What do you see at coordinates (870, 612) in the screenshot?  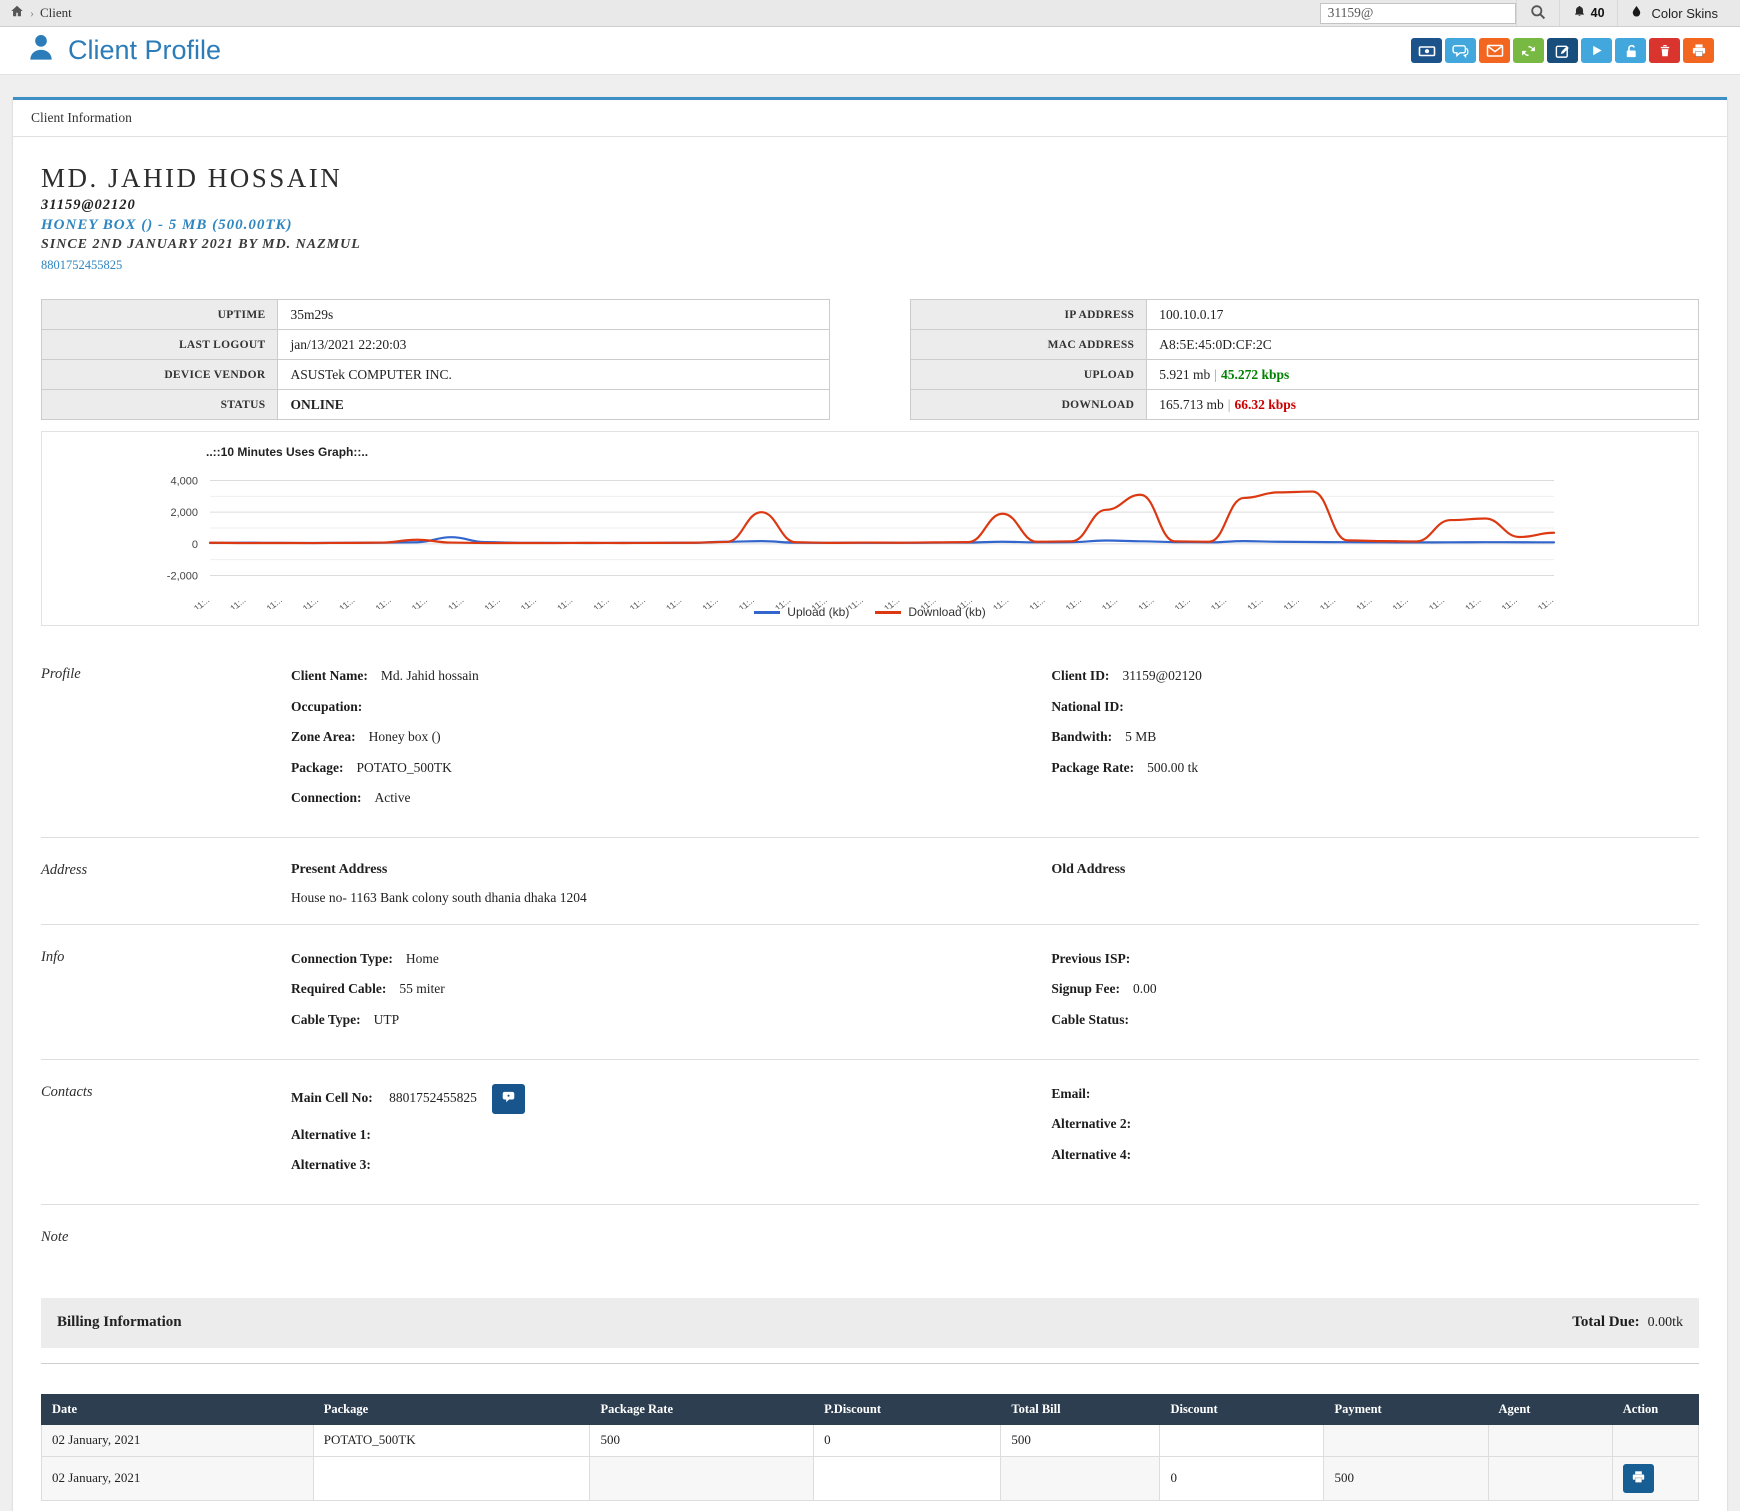 I see `chart-legend: Upload (kb) Download (kb)` at bounding box center [870, 612].